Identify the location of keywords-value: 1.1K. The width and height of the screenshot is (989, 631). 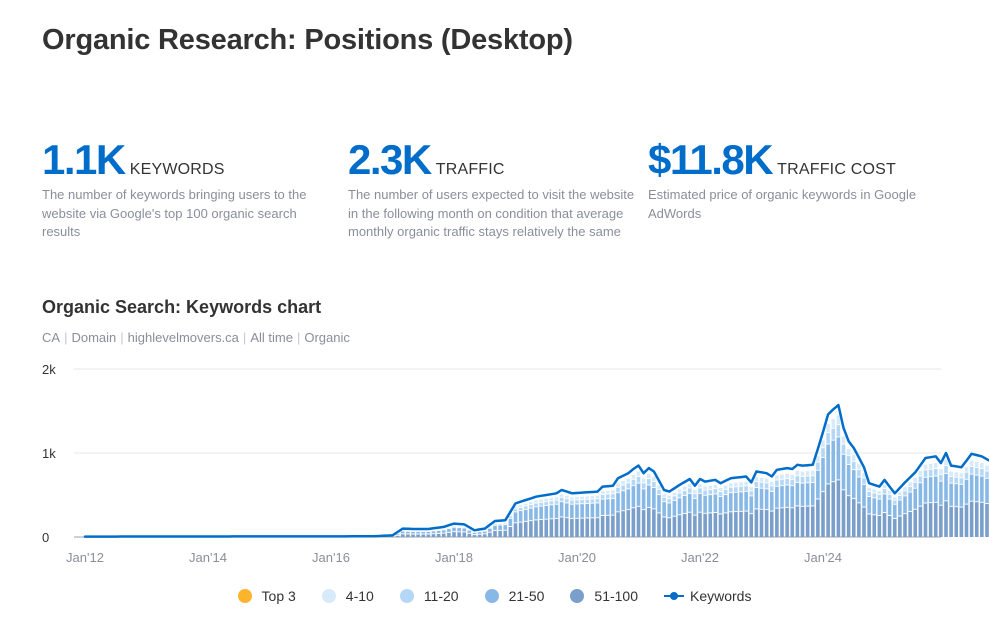
(84, 159).